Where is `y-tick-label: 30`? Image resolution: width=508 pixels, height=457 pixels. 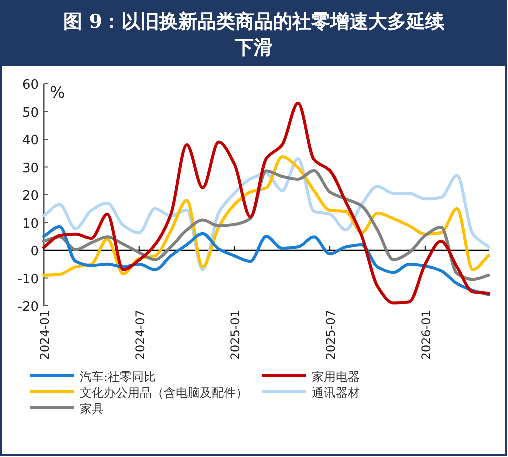
y-tick-label: 30 is located at coordinates (30, 168).